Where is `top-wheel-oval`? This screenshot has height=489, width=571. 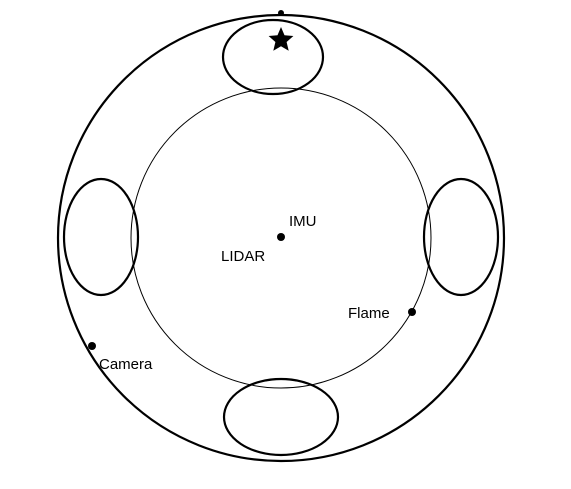
top-wheel-oval is located at coordinates (273, 57).